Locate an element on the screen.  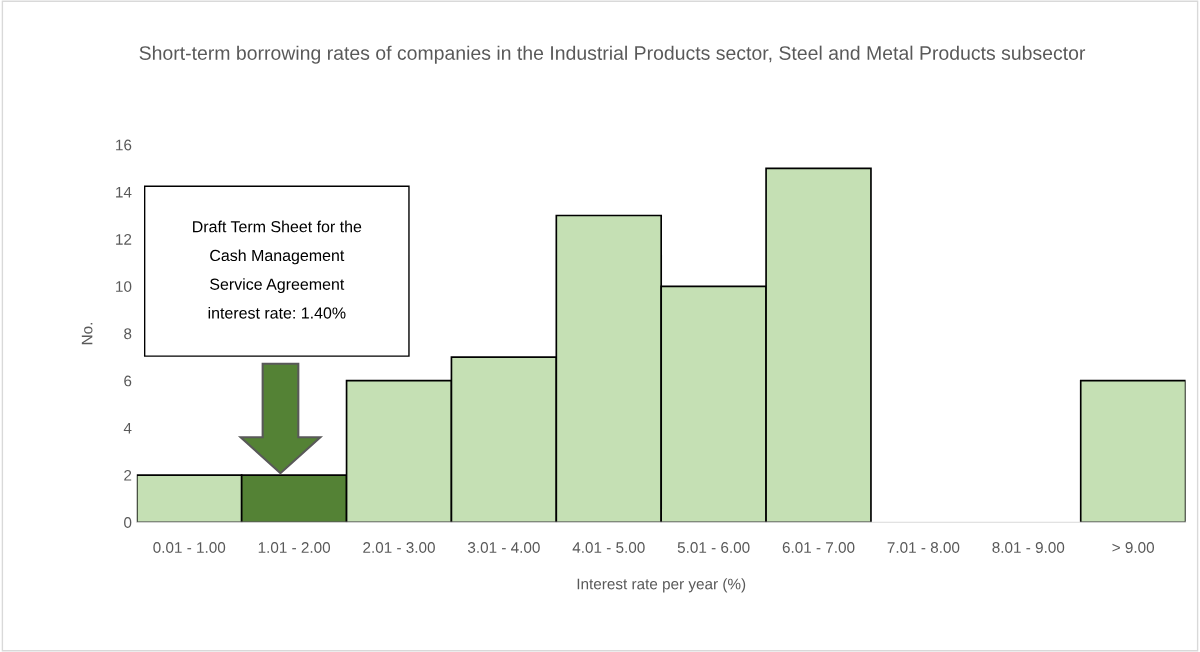
chart-title: Short-term borrowing rates of companies in the Industrial Products sector, Steel and Metal Products subsector is located at coordinates (612, 54).